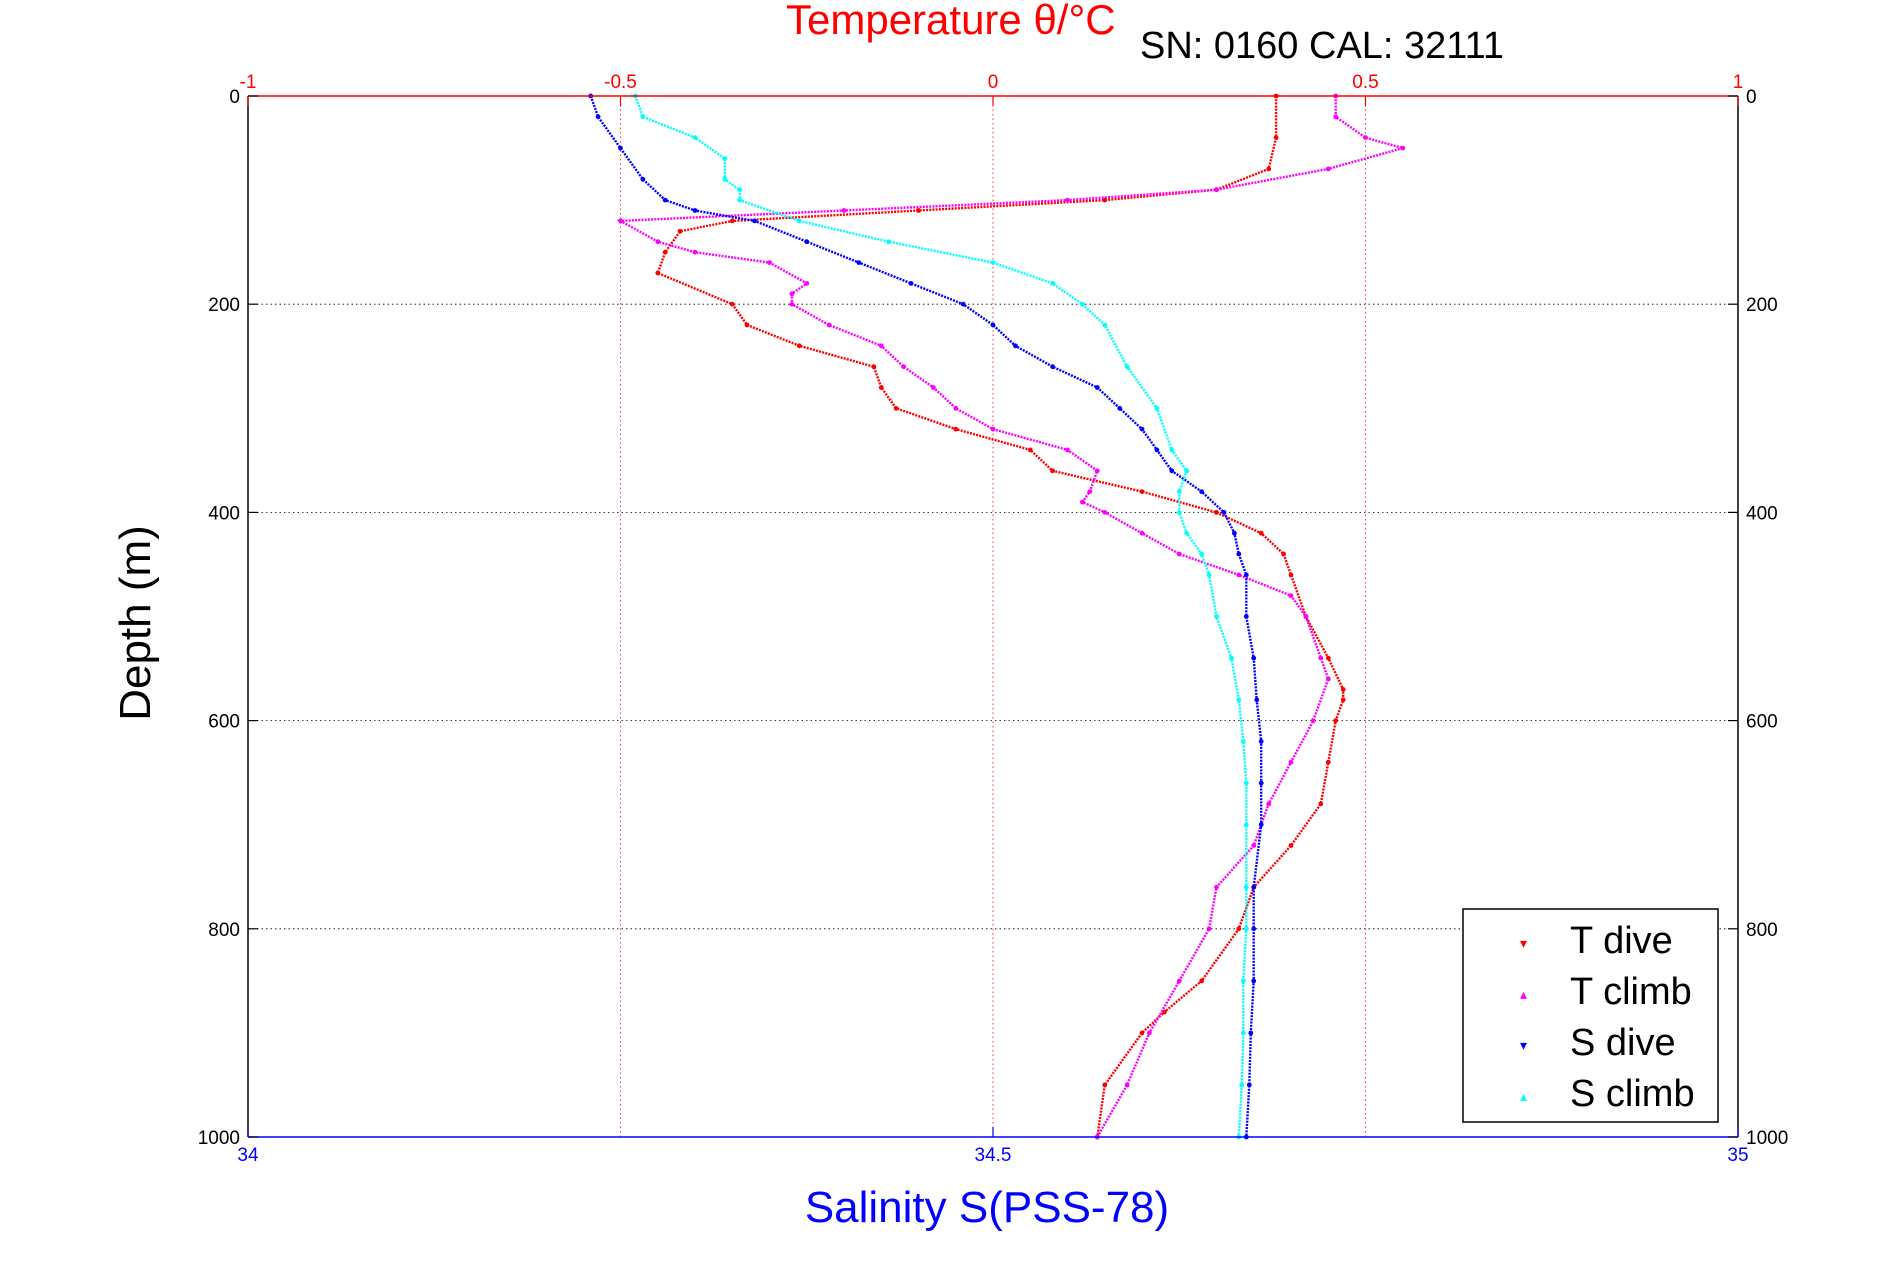 The width and height of the screenshot is (1891, 1262). Describe the element at coordinates (1523, 1046) in the screenshot. I see `legend-marker-s-dive: ▾` at that location.